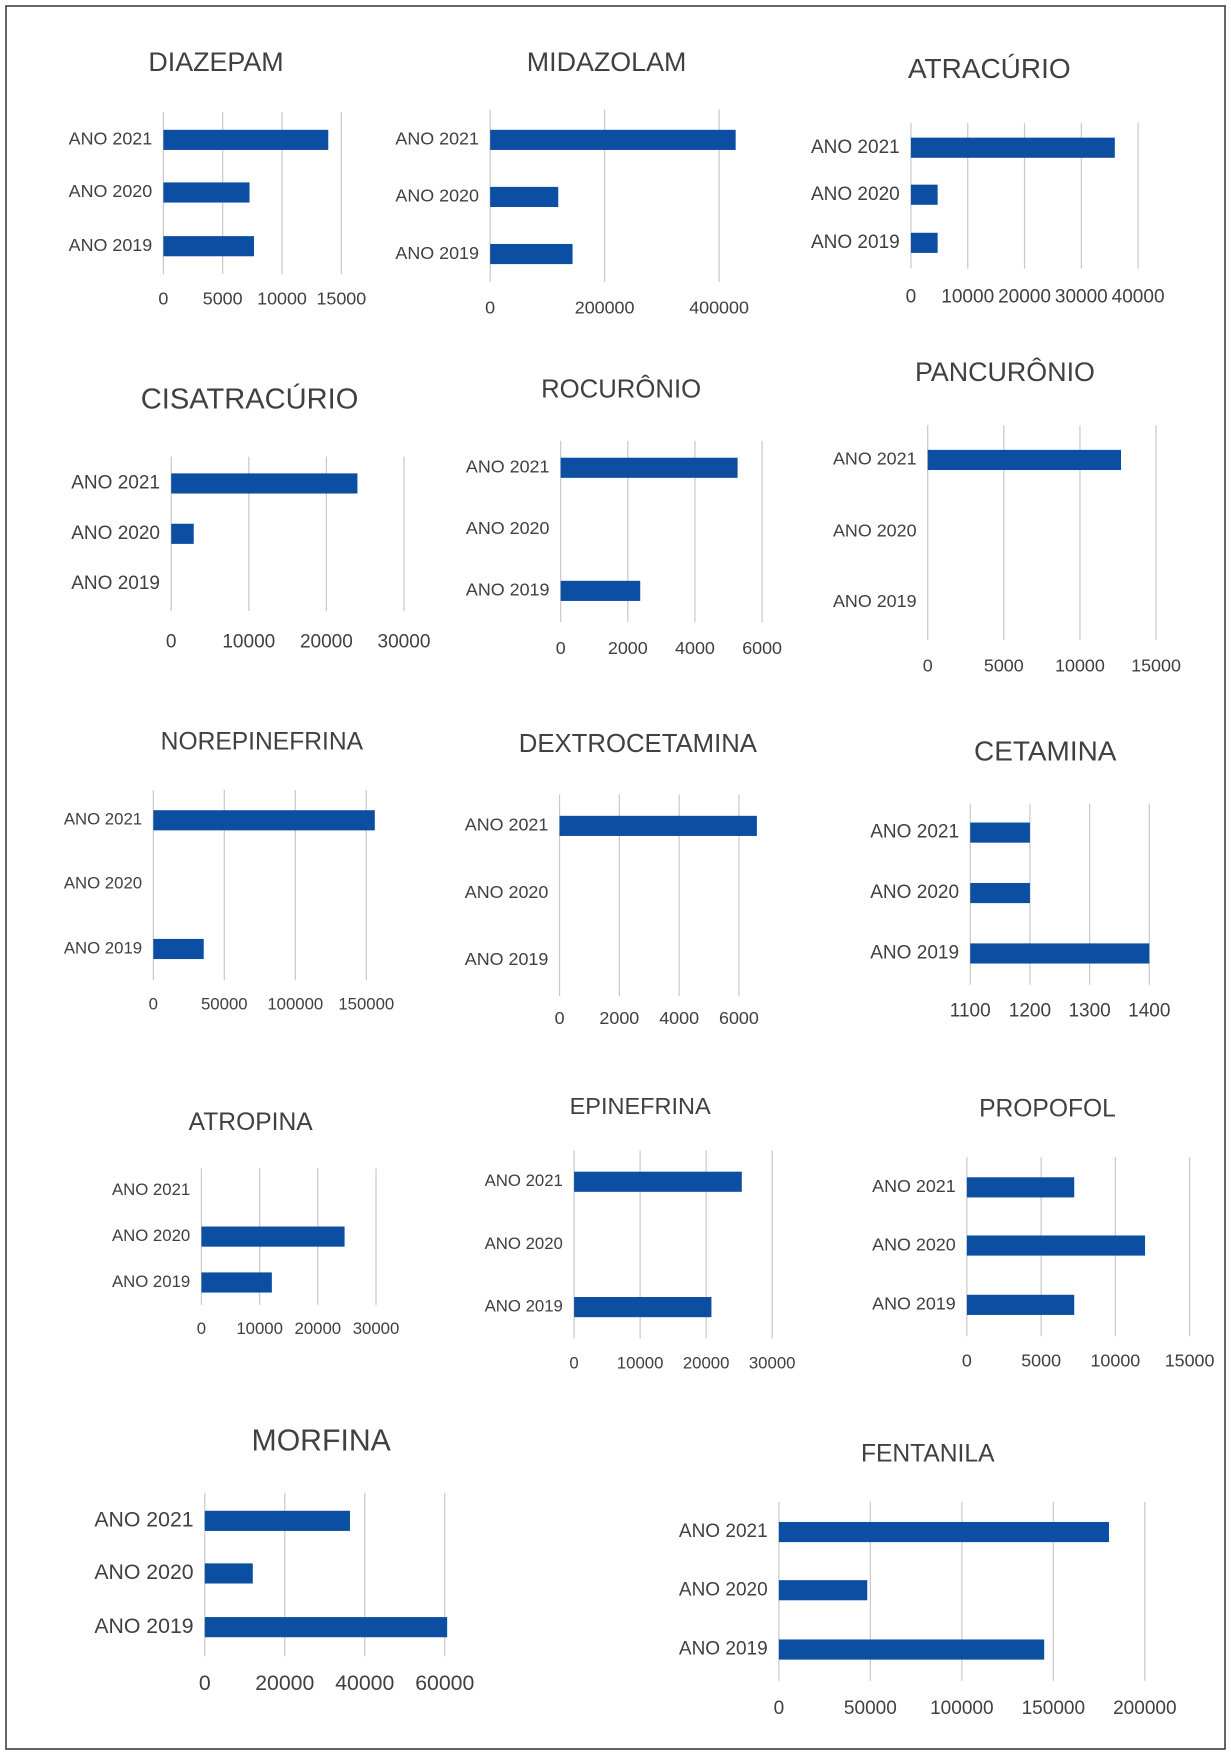  I want to click on x-tick-label: 1400, so click(1149, 1011).